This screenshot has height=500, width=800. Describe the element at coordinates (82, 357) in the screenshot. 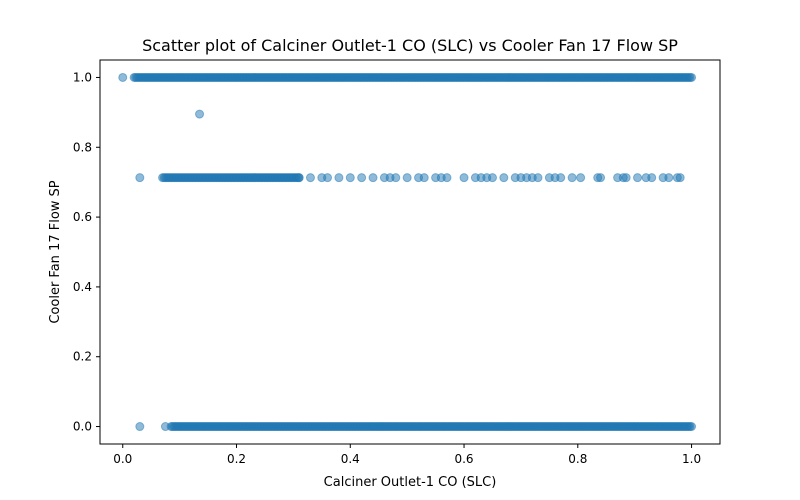

I see `y-tick-label: 0.2` at that location.